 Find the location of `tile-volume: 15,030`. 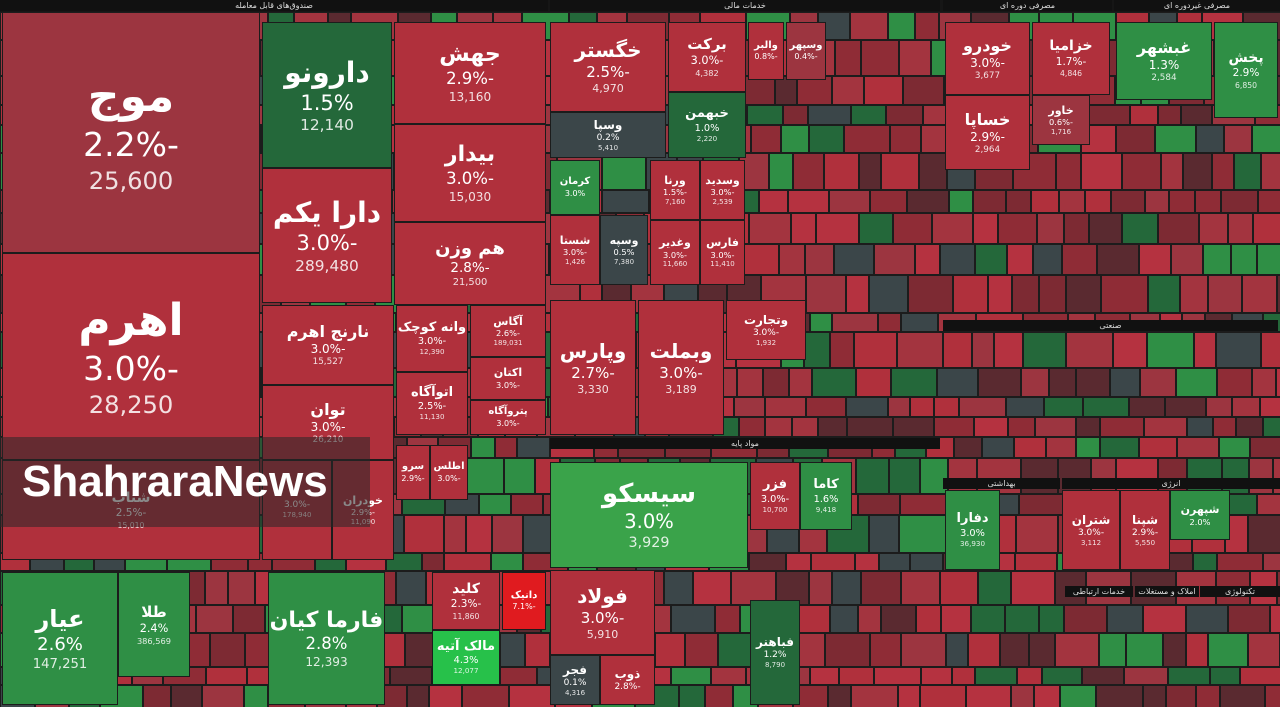

tile-volume: 15,030 is located at coordinates (470, 196).